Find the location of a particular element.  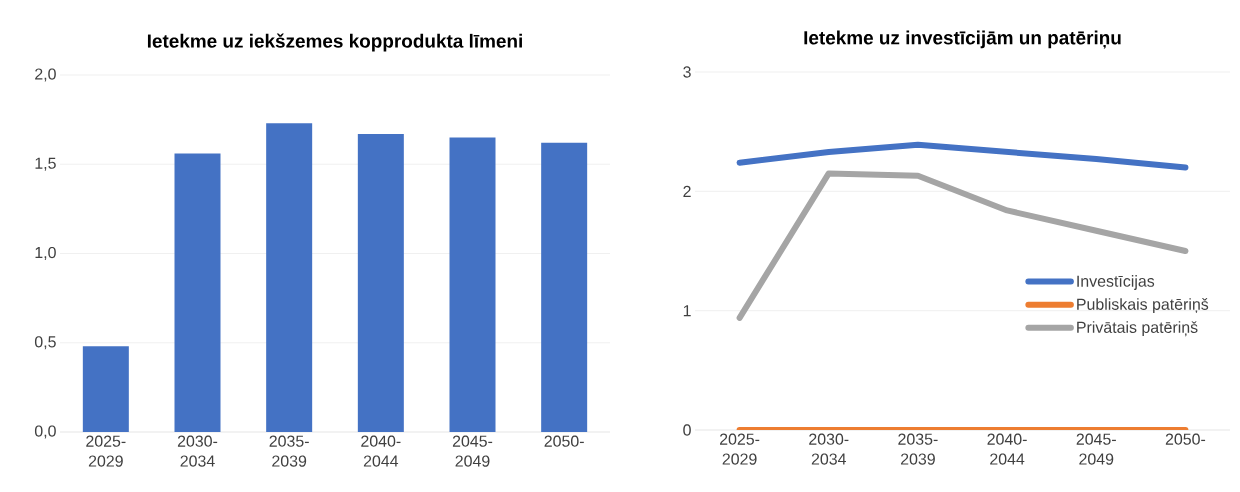

y-tick-label: 1,0 is located at coordinates (45, 253).